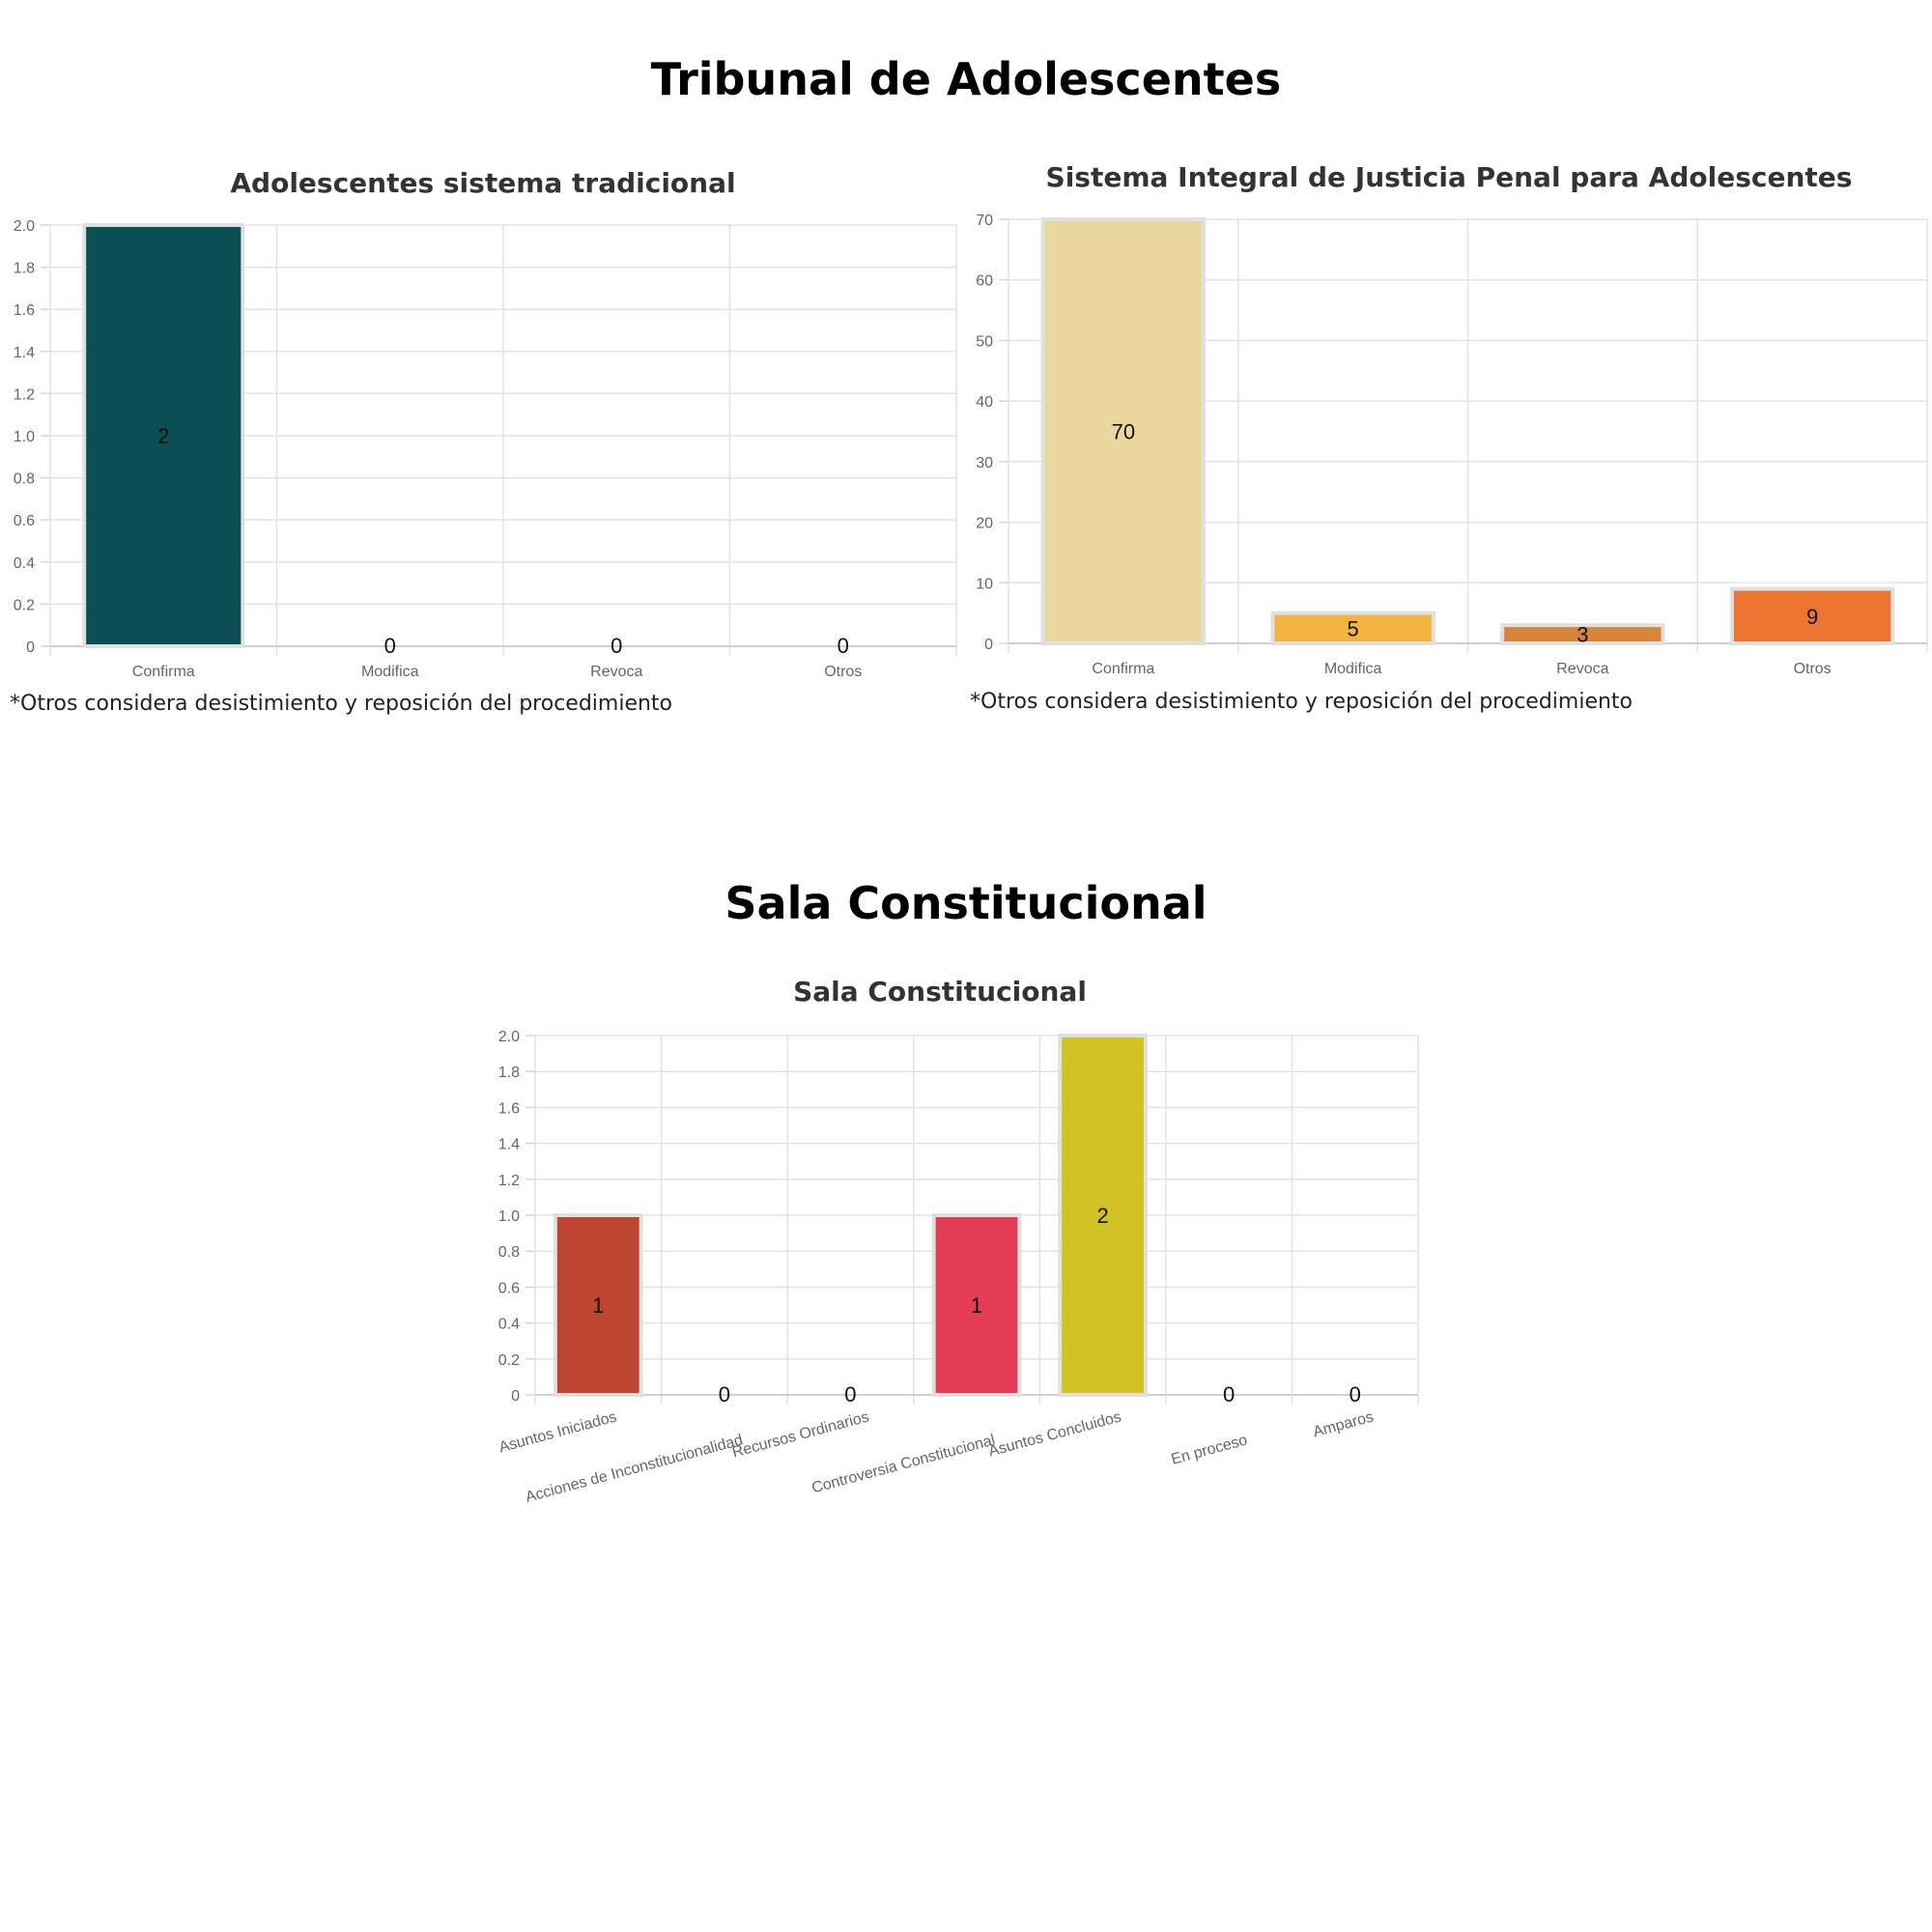 The image size is (1932, 1932). What do you see at coordinates (24, 353) in the screenshot?
I see `tradicional-y-tick-label: 1.4` at bounding box center [24, 353].